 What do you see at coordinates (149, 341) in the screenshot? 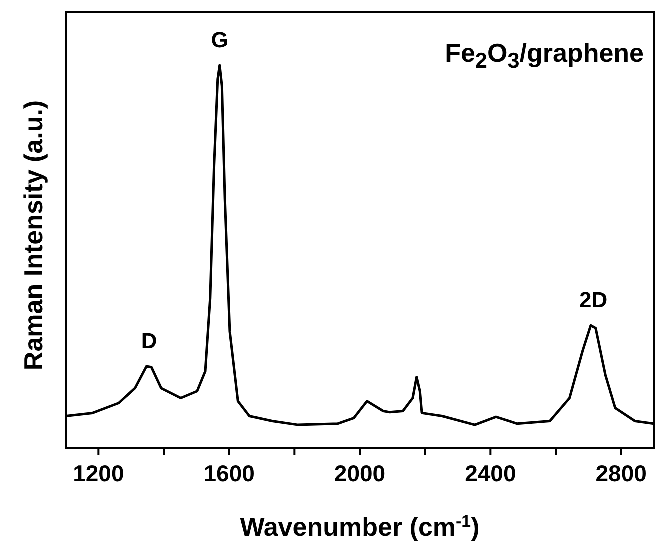
I see `annotation: D` at bounding box center [149, 341].